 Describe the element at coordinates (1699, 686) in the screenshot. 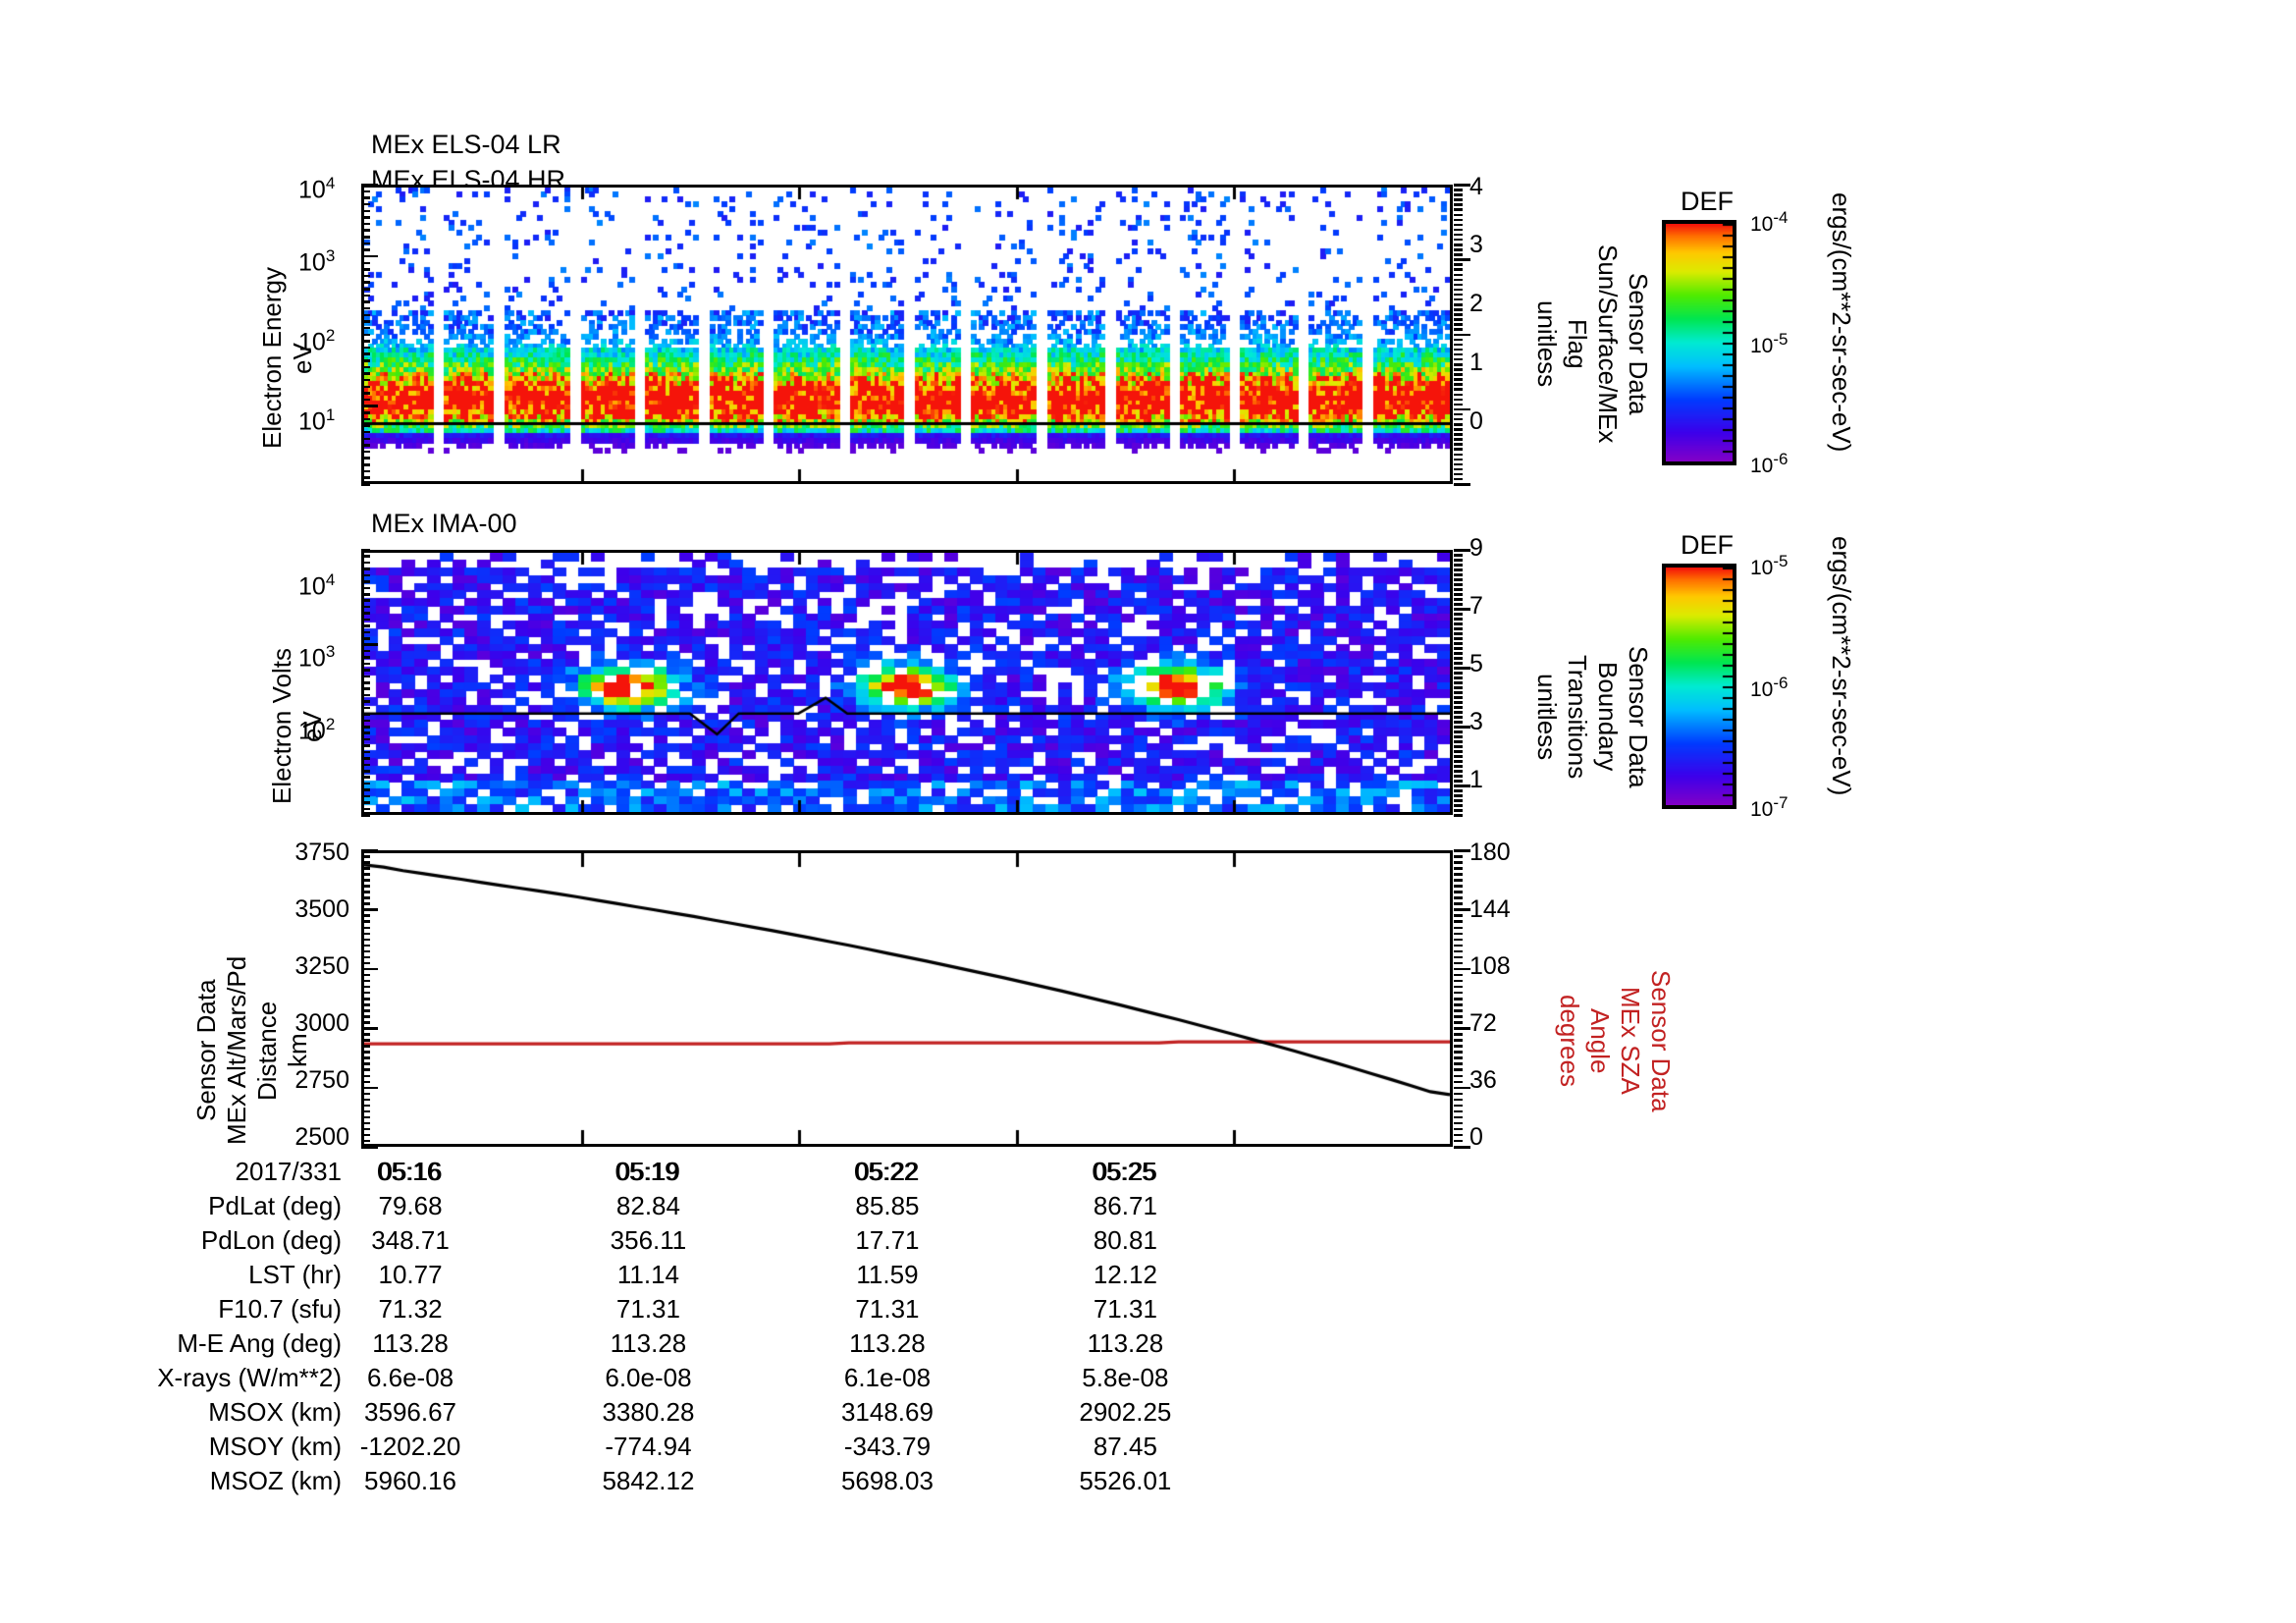

I see `panel2-colorbar-gradient` at that location.